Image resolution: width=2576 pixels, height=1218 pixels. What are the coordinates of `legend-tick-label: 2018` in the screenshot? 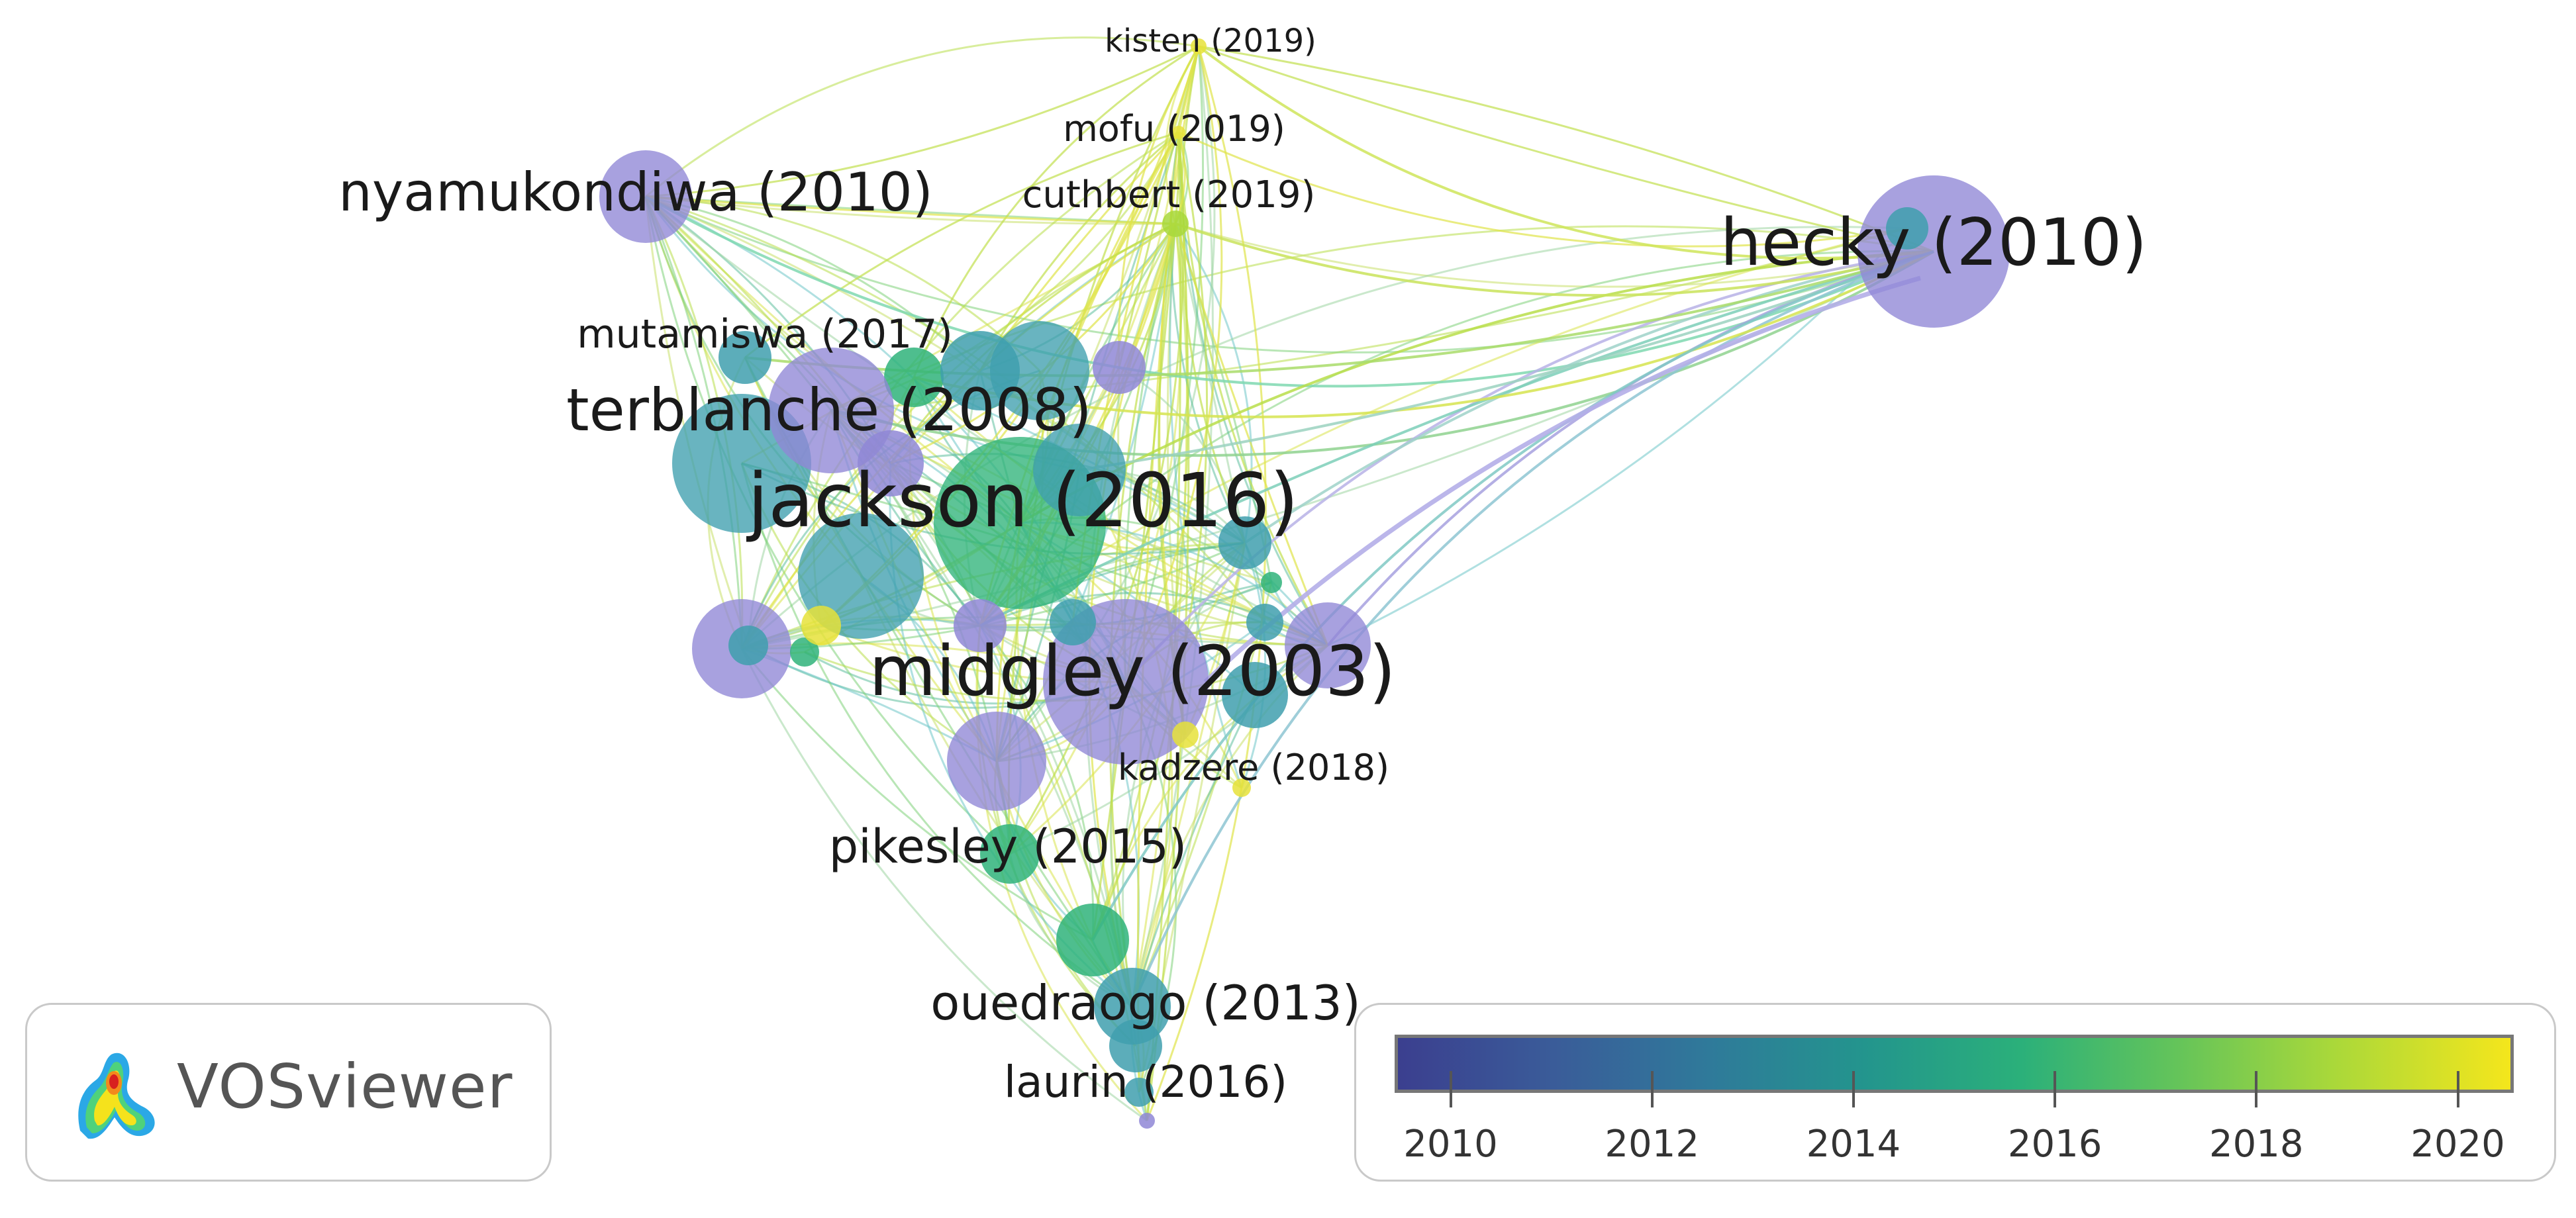 It's located at (2256, 1144).